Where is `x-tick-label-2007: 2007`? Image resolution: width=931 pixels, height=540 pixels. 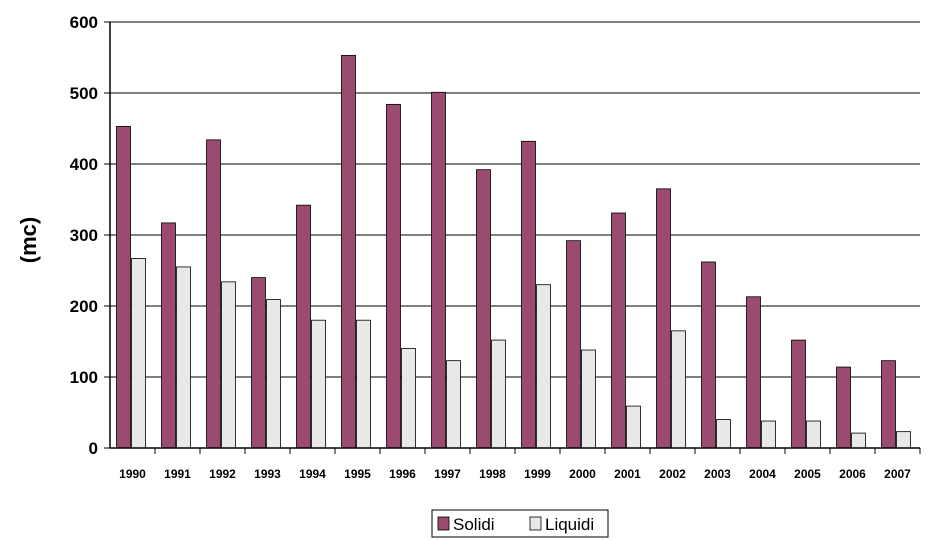
x-tick-label-2007: 2007 is located at coordinates (897, 474).